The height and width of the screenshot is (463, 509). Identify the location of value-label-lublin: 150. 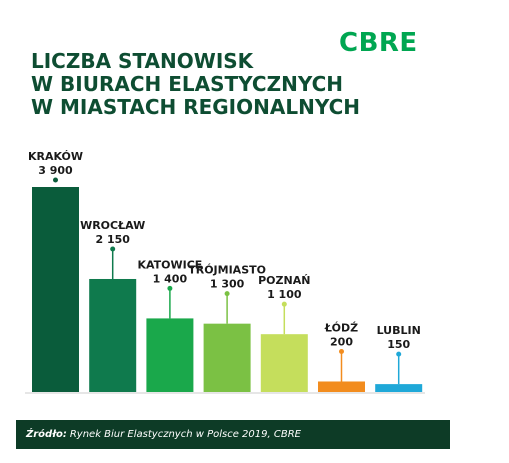
(398, 344).